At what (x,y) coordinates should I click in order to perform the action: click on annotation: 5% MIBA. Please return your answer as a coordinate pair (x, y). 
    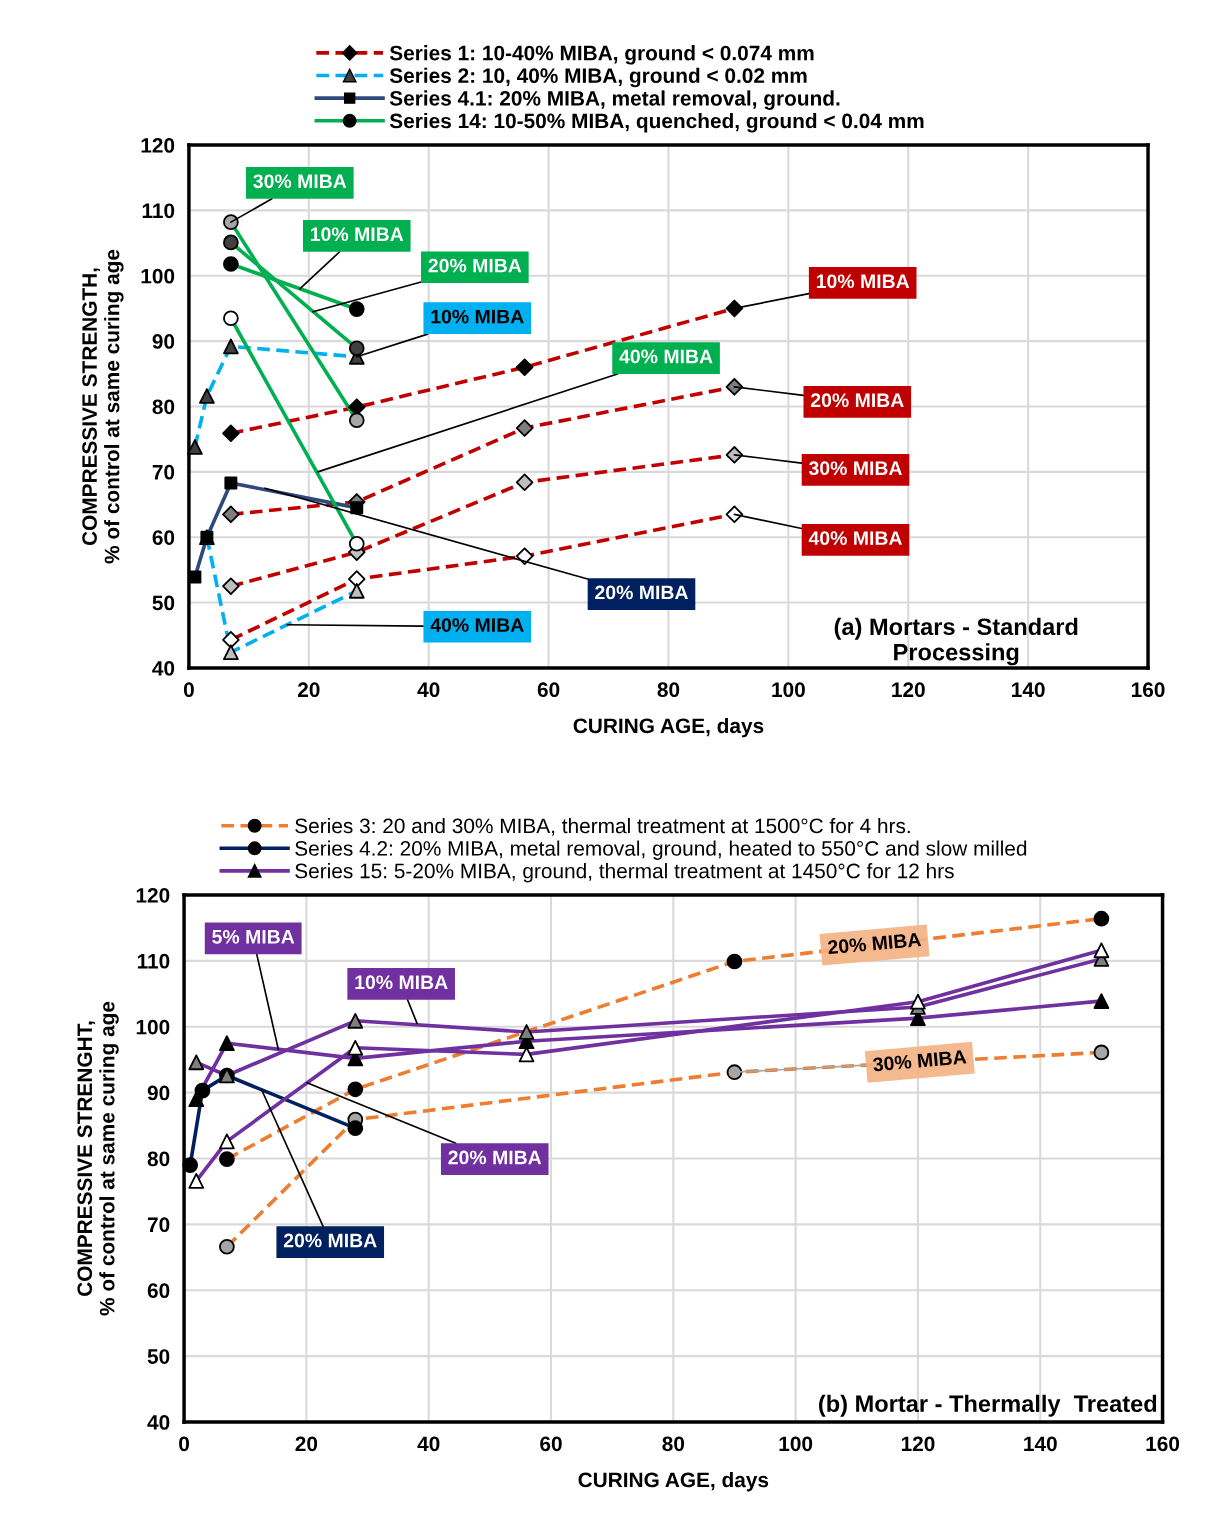
    Looking at the image, I should click on (253, 936).